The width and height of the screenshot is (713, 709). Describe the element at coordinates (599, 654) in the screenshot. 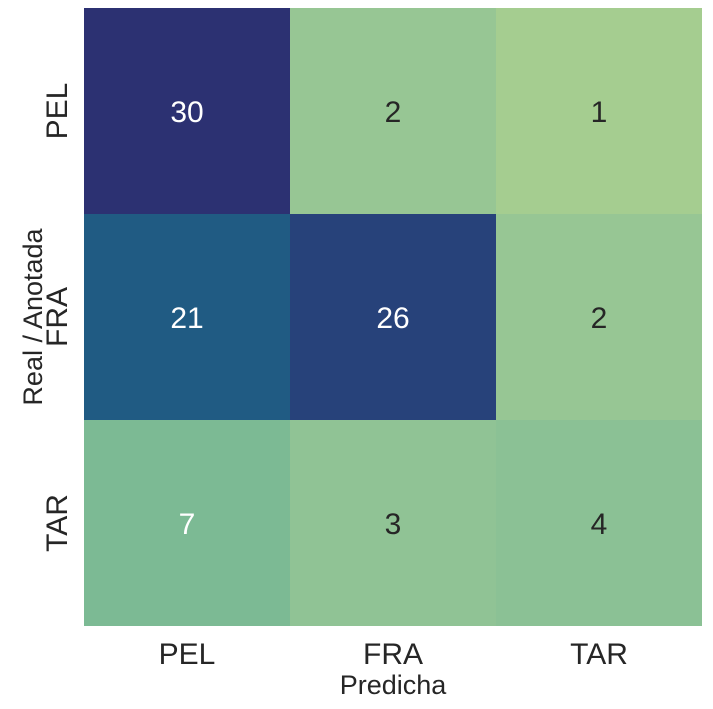

I see `x-tick-tar: TAR` at that location.